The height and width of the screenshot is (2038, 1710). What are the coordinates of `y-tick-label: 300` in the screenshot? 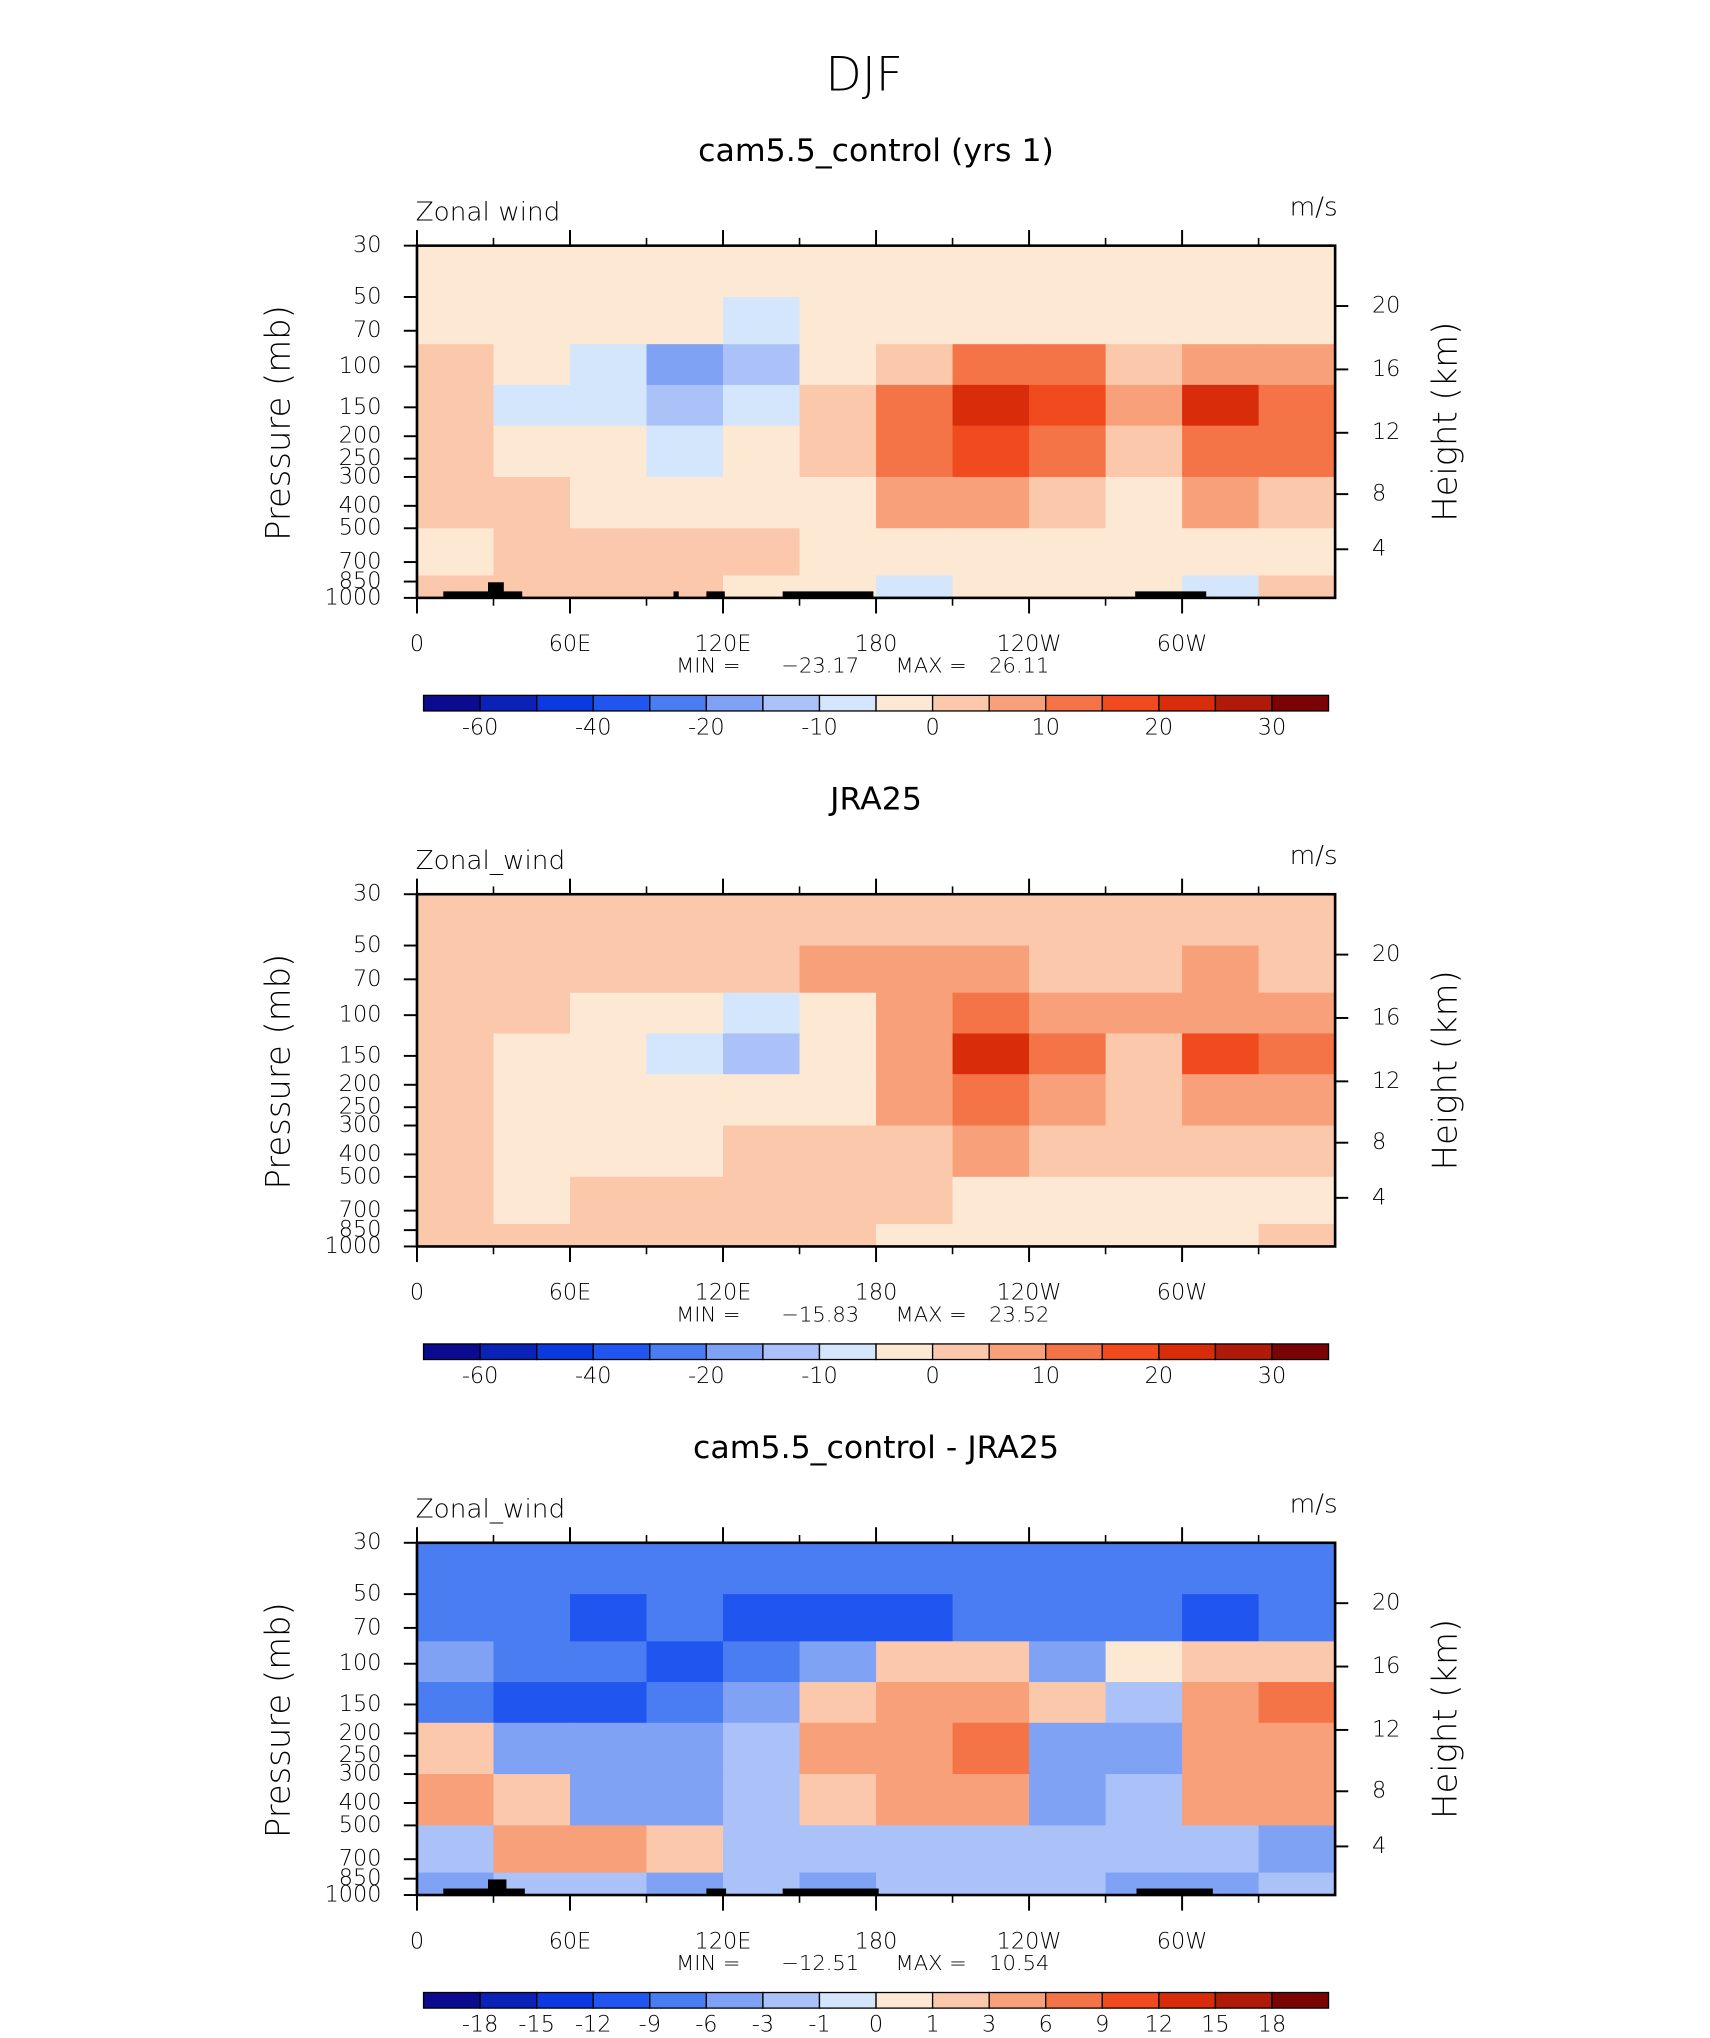 It's located at (360, 1774).